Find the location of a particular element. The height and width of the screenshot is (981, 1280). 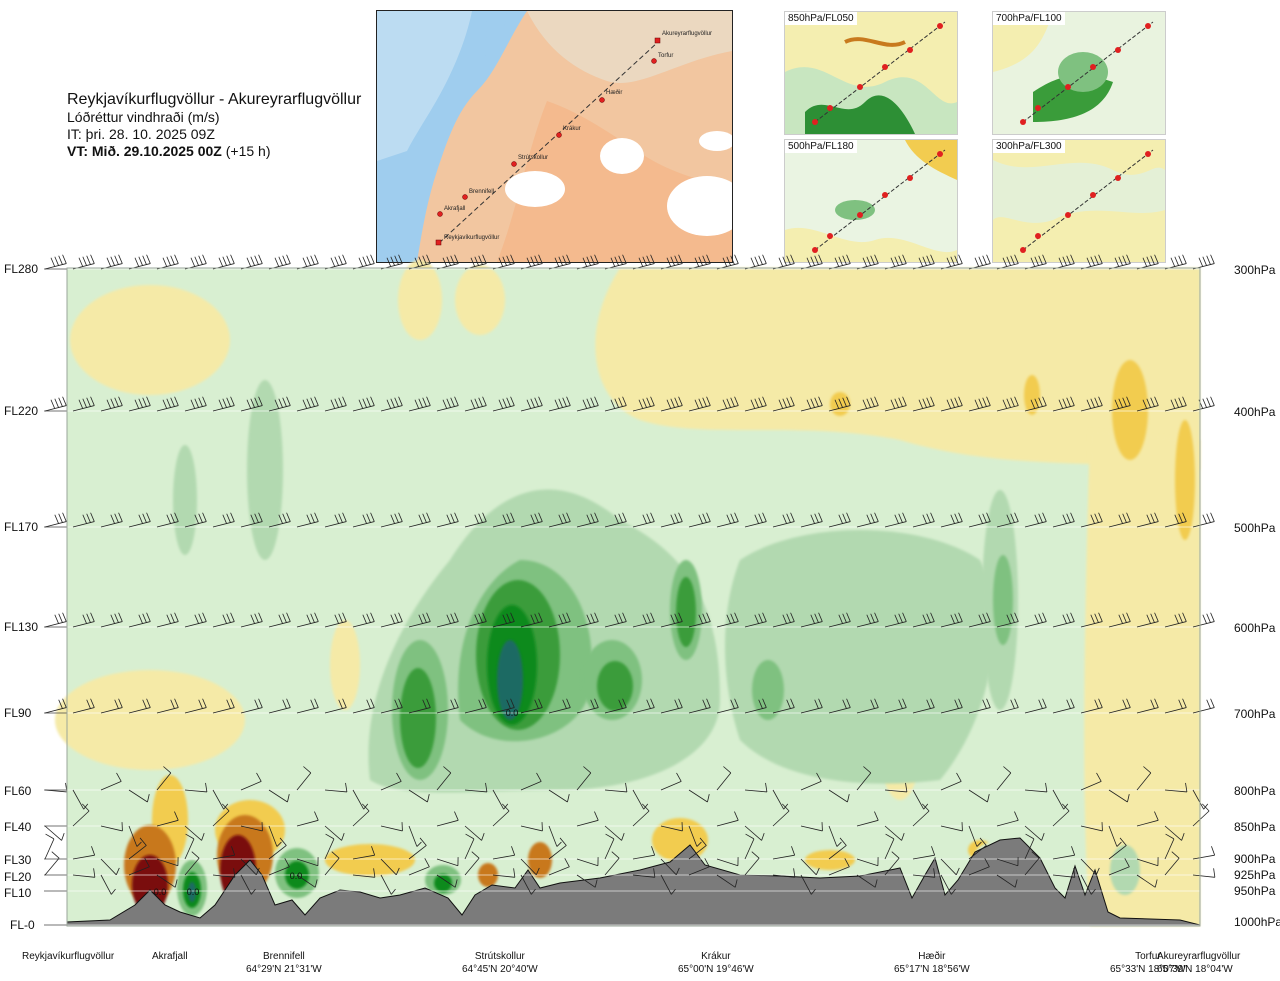

waypoint-coord: 65°17'N 18°56'W is located at coordinates (932, 969).